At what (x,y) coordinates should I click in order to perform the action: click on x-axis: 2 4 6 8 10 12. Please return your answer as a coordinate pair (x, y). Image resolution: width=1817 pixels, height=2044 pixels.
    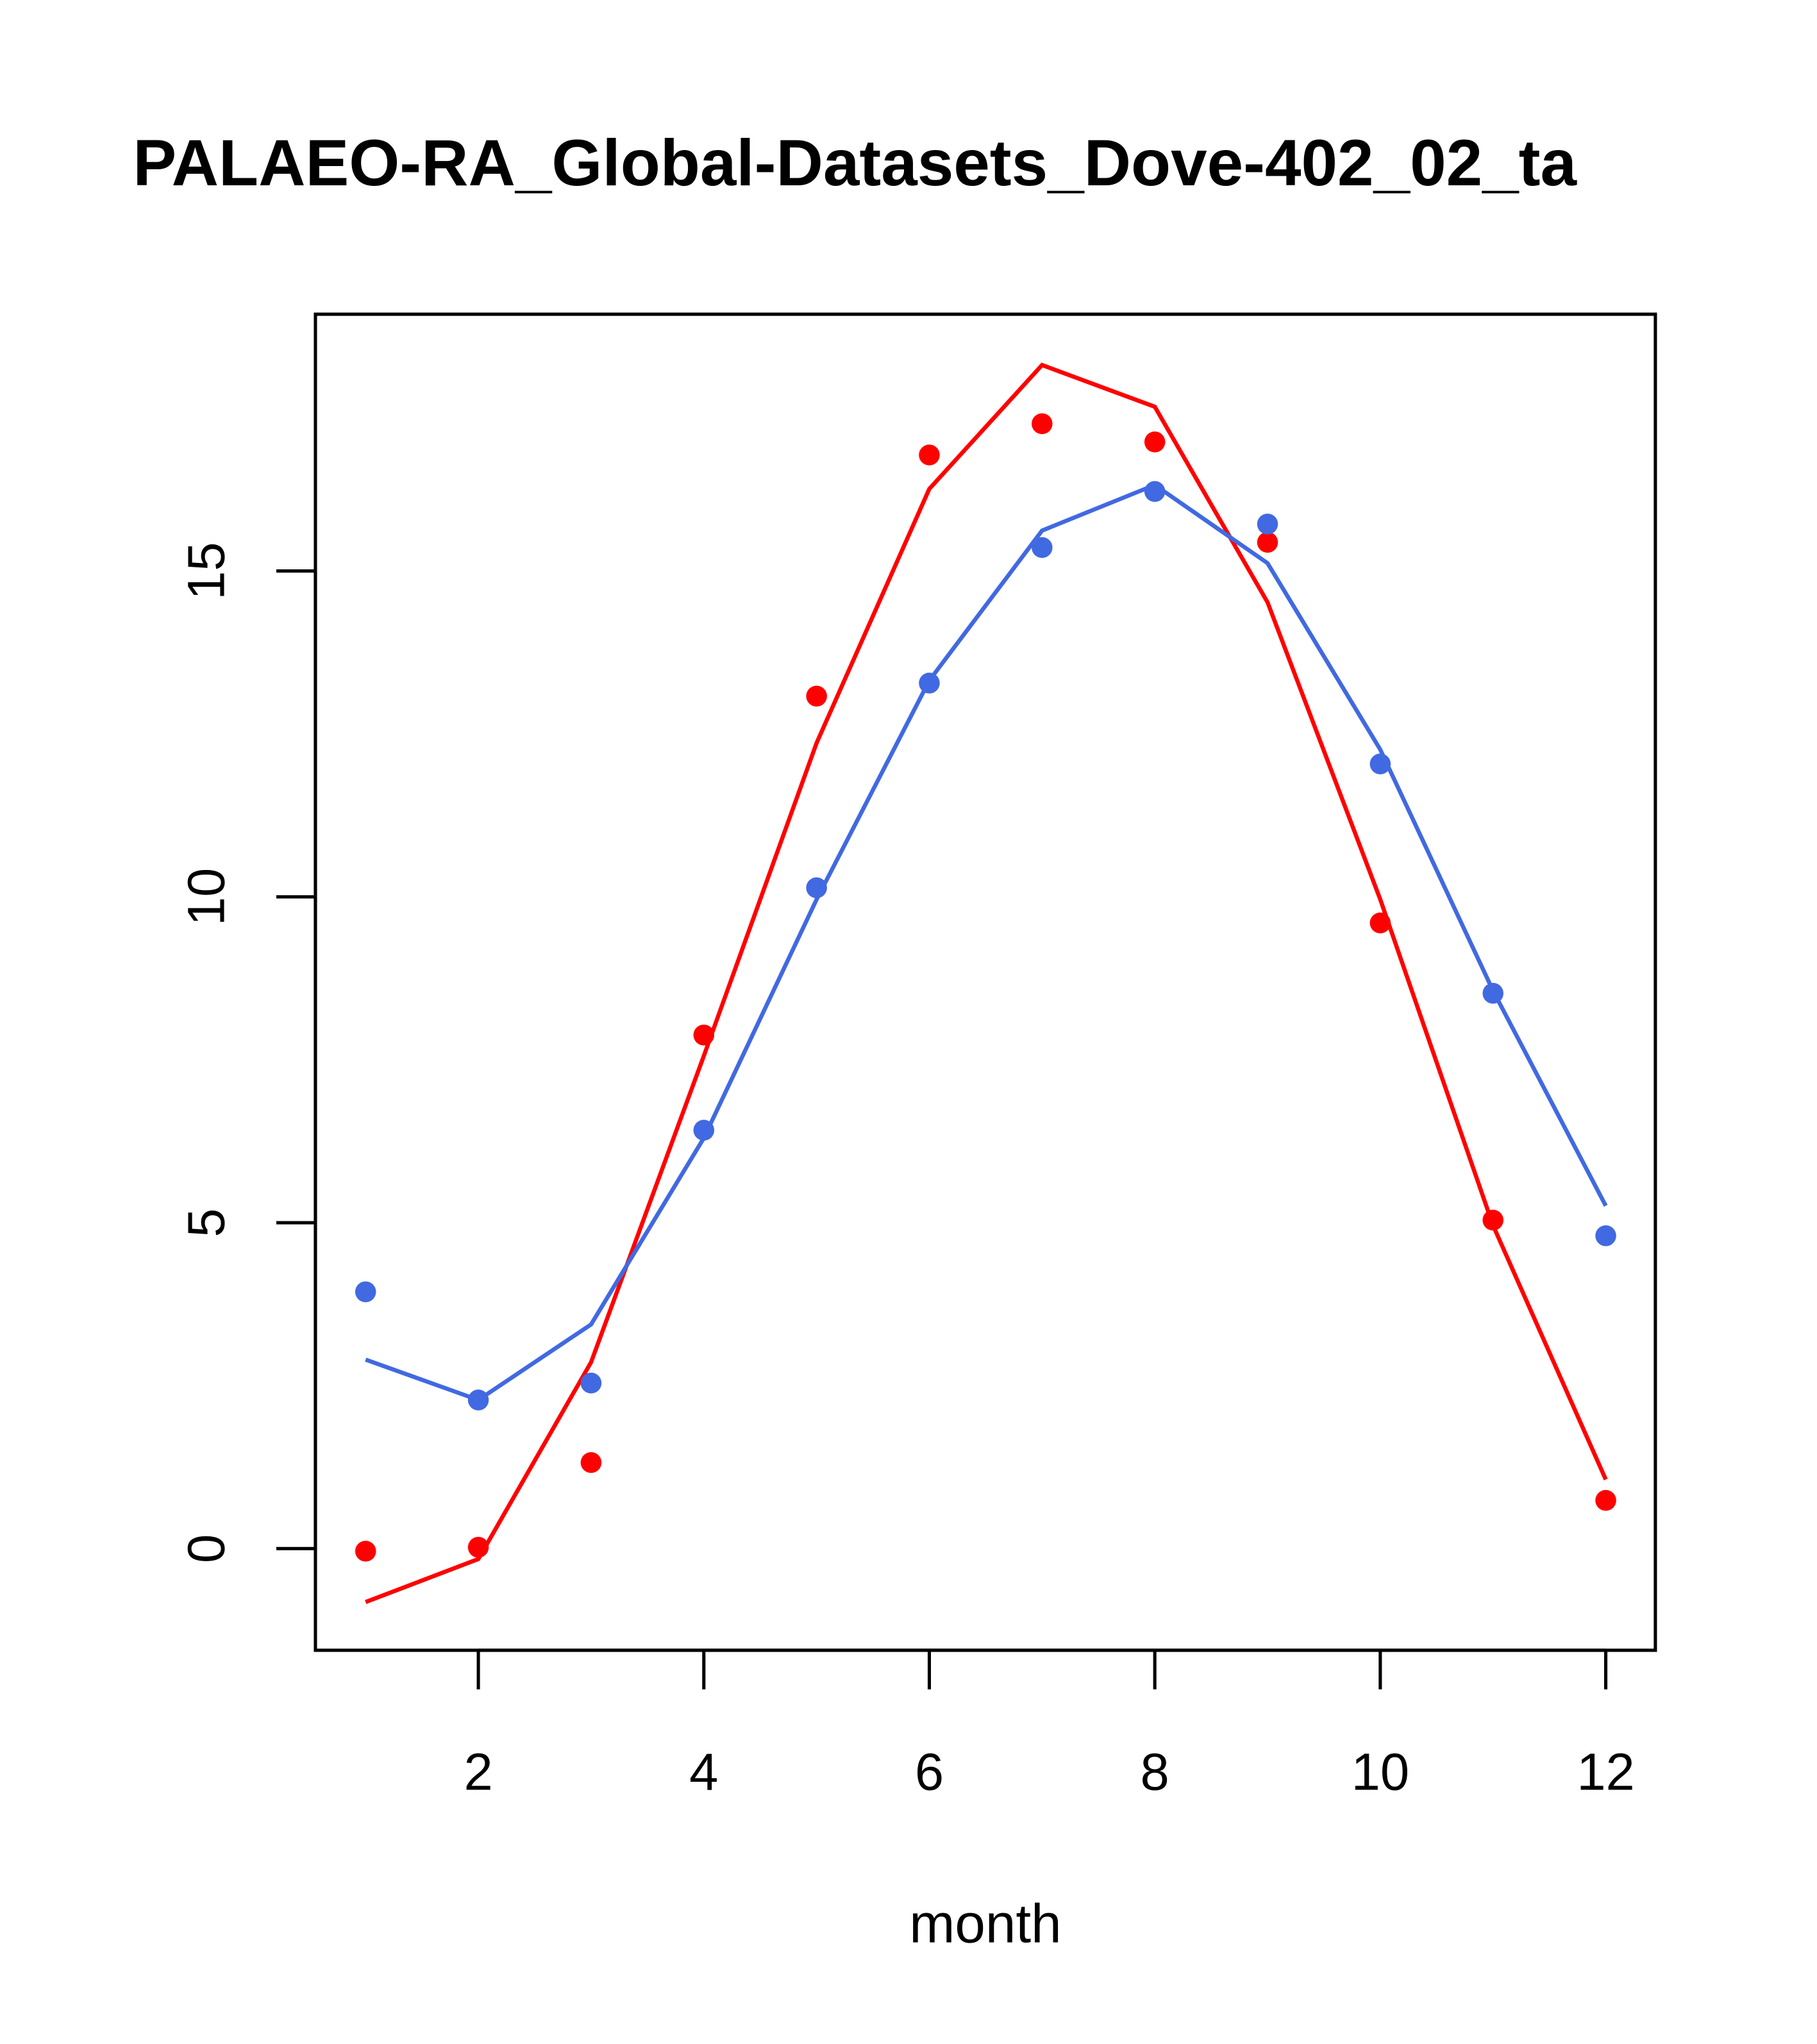
    Looking at the image, I should click on (1050, 1724).